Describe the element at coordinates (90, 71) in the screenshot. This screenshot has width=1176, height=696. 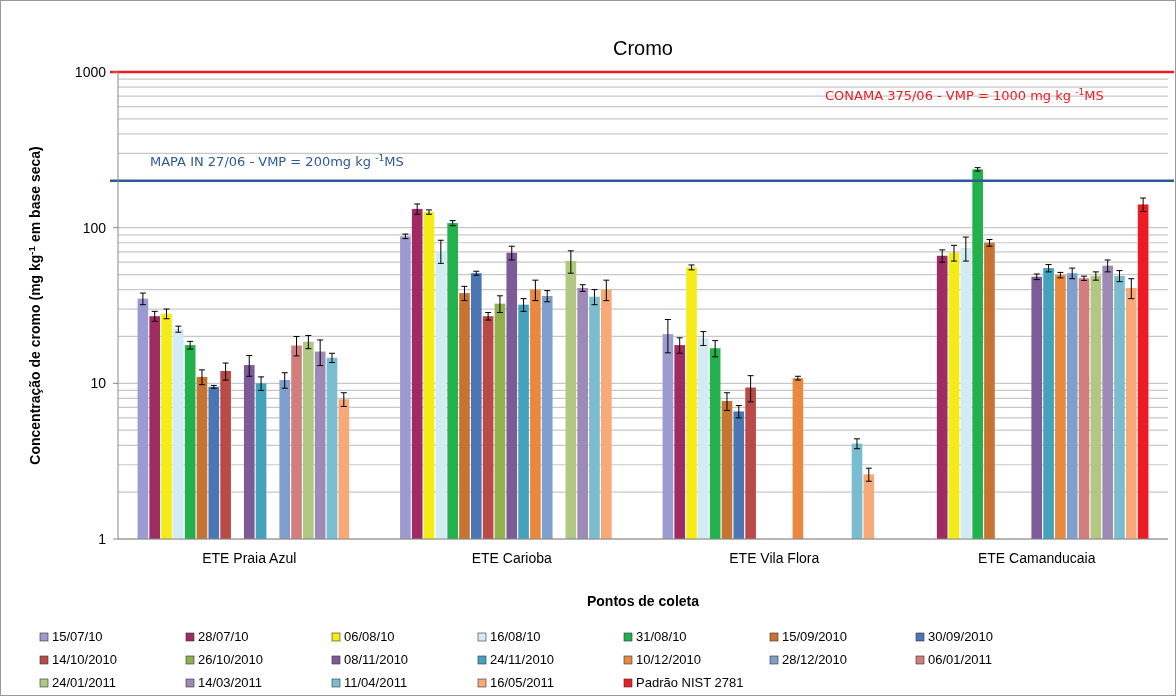
I see `y-tick-label: 1000` at that location.